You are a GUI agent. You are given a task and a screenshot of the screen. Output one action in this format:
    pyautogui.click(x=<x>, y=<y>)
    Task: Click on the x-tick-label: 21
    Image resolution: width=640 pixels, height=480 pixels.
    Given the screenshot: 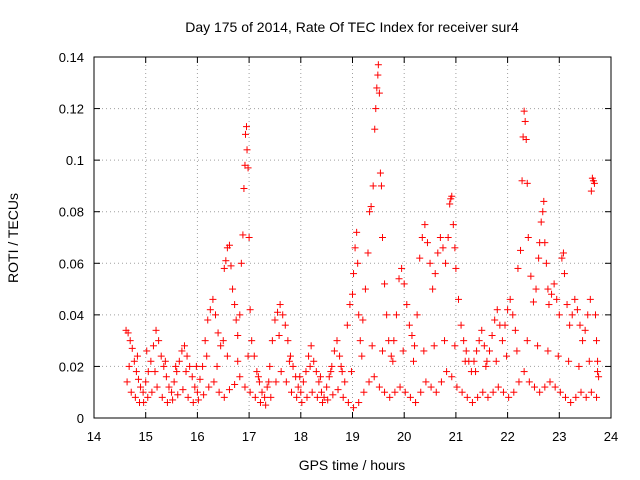 What is the action you would take?
    pyautogui.click(x=456, y=436)
    